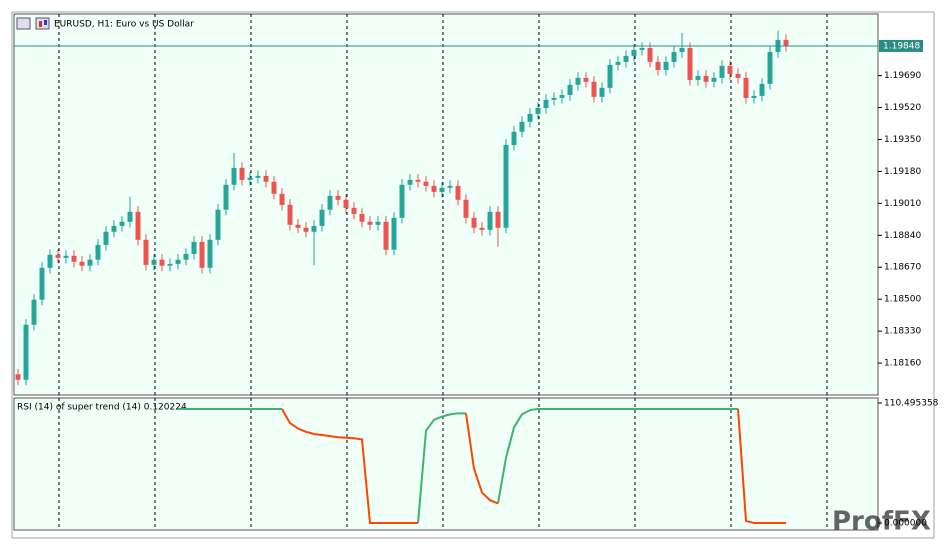  What do you see at coordinates (902, 268) in the screenshot?
I see `y-tick-label: 1.18670` at bounding box center [902, 268].